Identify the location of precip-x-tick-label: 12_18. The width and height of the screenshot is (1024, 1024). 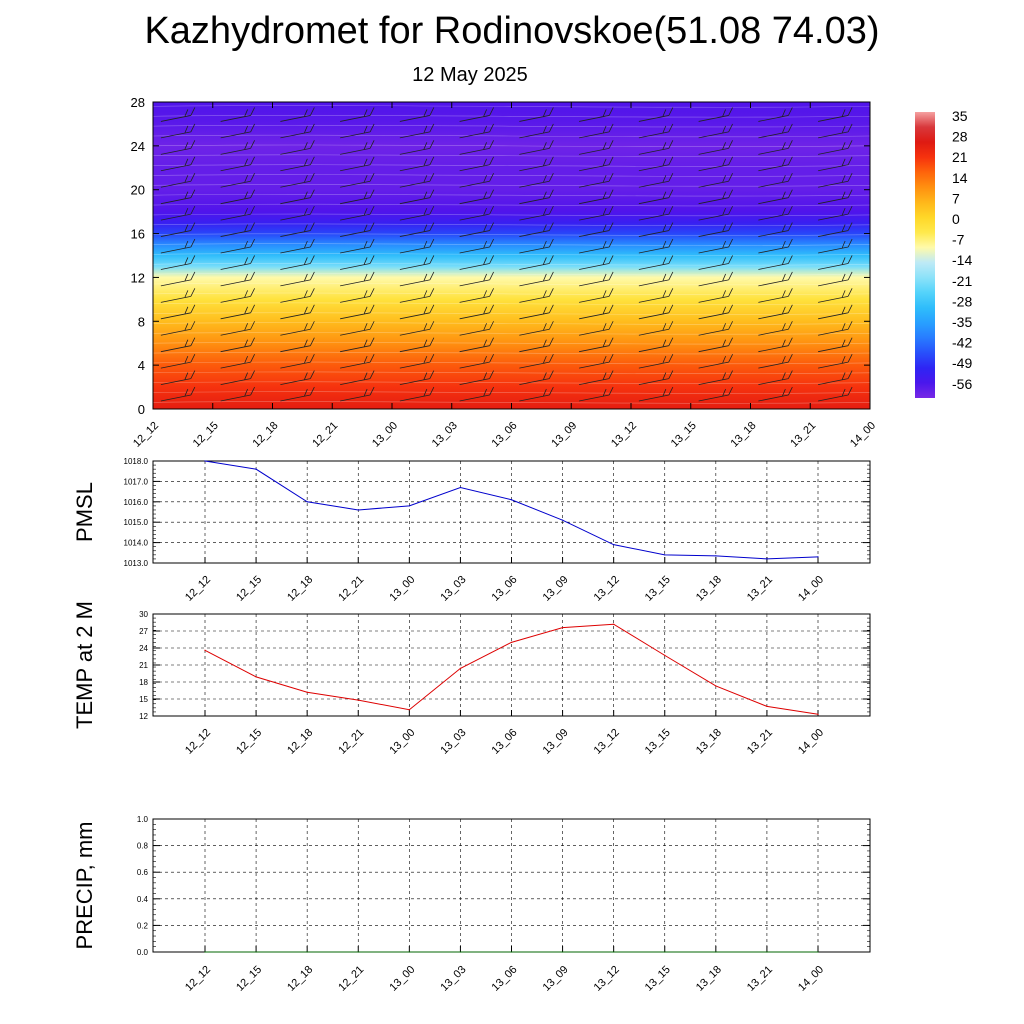
(300, 979).